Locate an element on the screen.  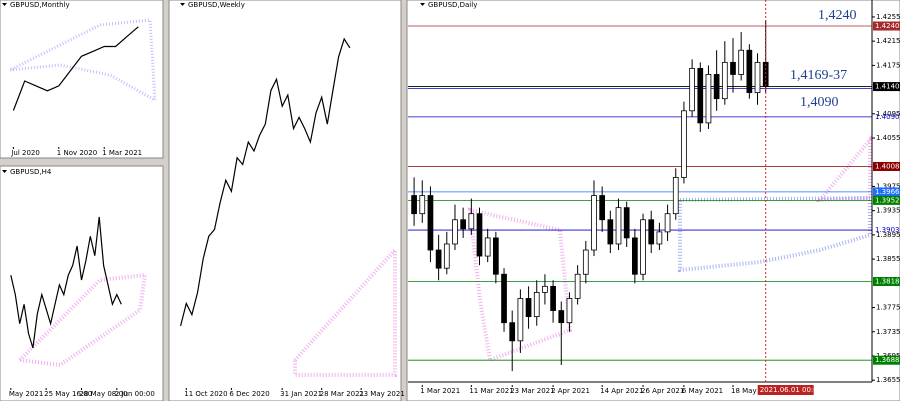
level-label: 1.3688 is located at coordinates (887, 360).